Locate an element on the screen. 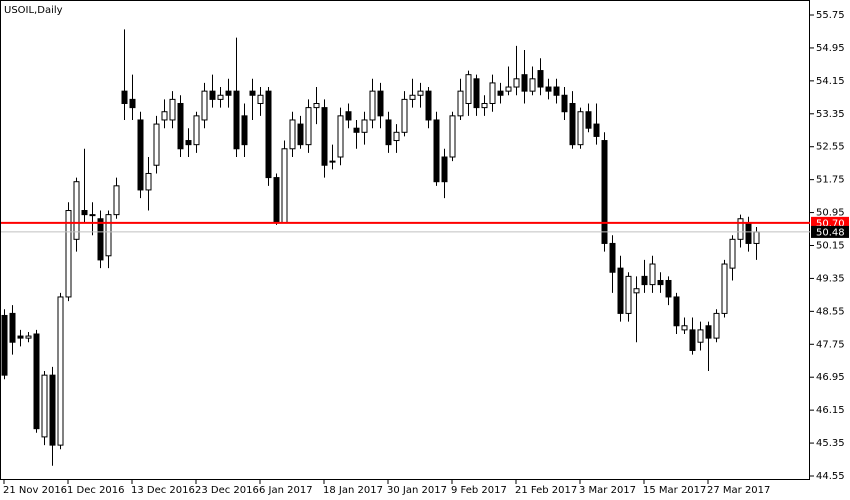  y-tick-label: 50.15 is located at coordinates (830, 246).